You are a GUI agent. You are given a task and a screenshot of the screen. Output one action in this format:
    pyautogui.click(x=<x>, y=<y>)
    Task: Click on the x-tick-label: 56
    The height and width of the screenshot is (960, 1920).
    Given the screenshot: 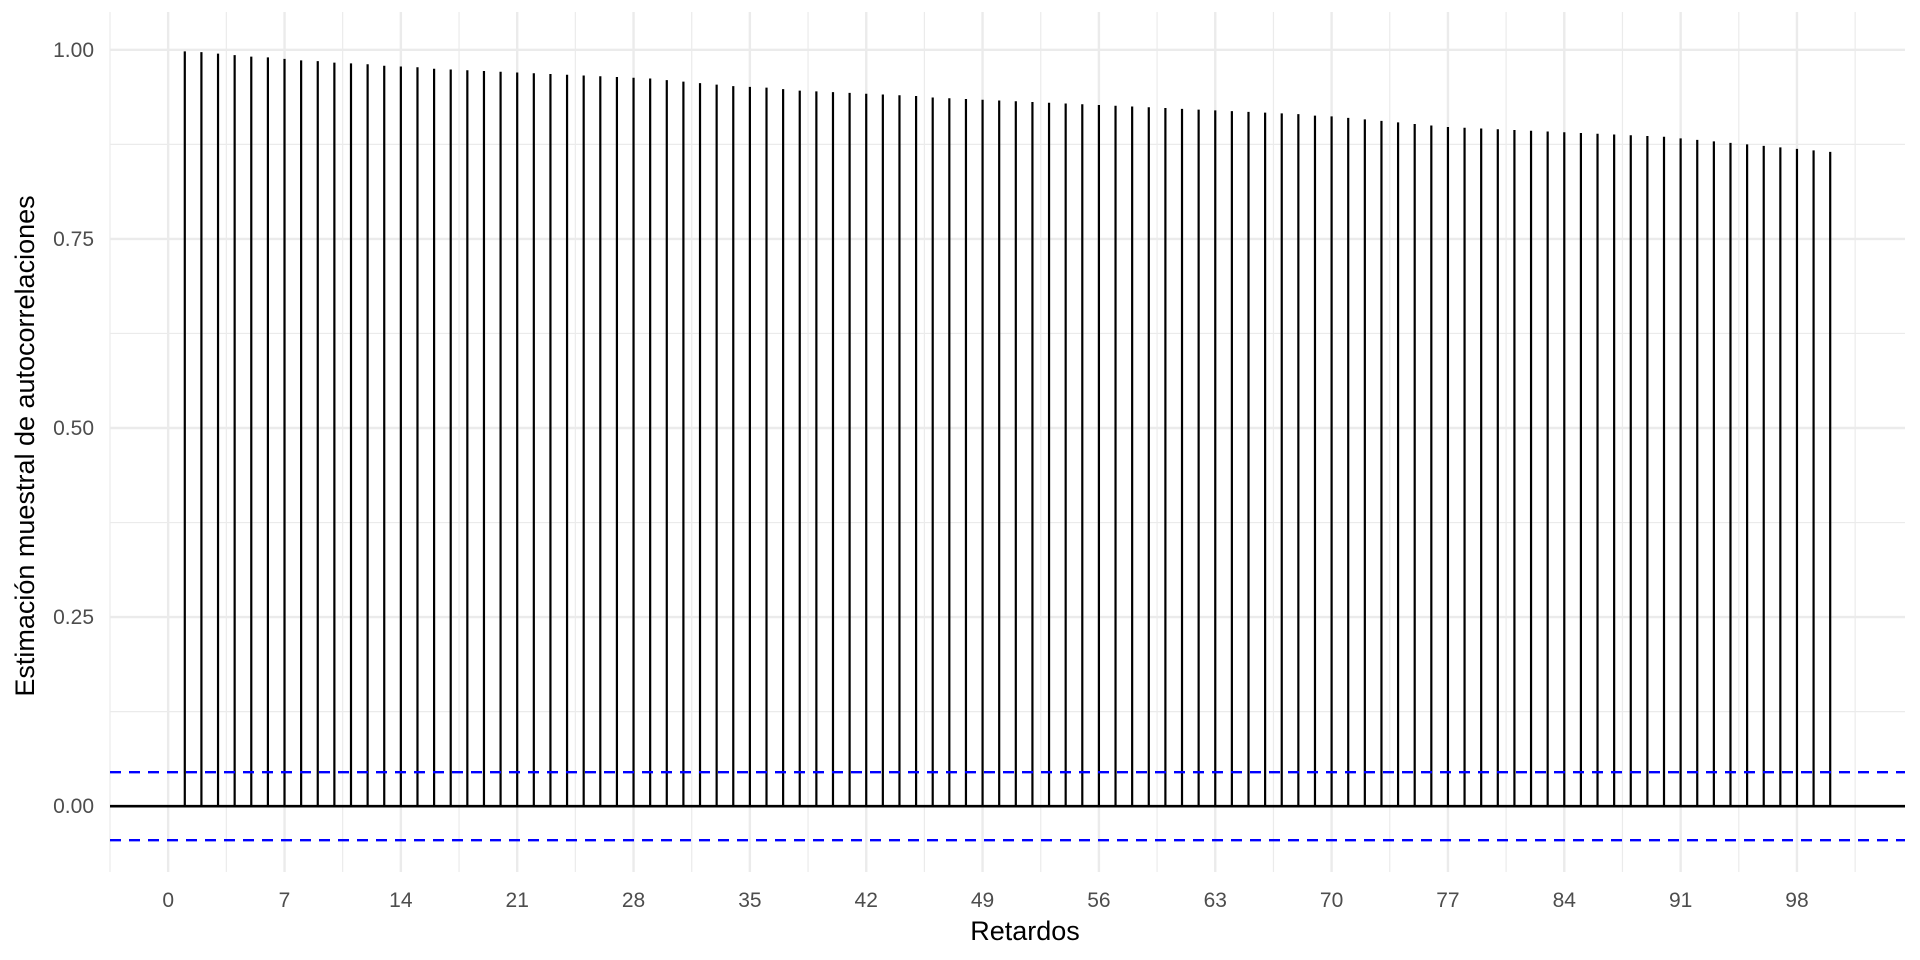 What is the action you would take?
    pyautogui.click(x=1098, y=900)
    